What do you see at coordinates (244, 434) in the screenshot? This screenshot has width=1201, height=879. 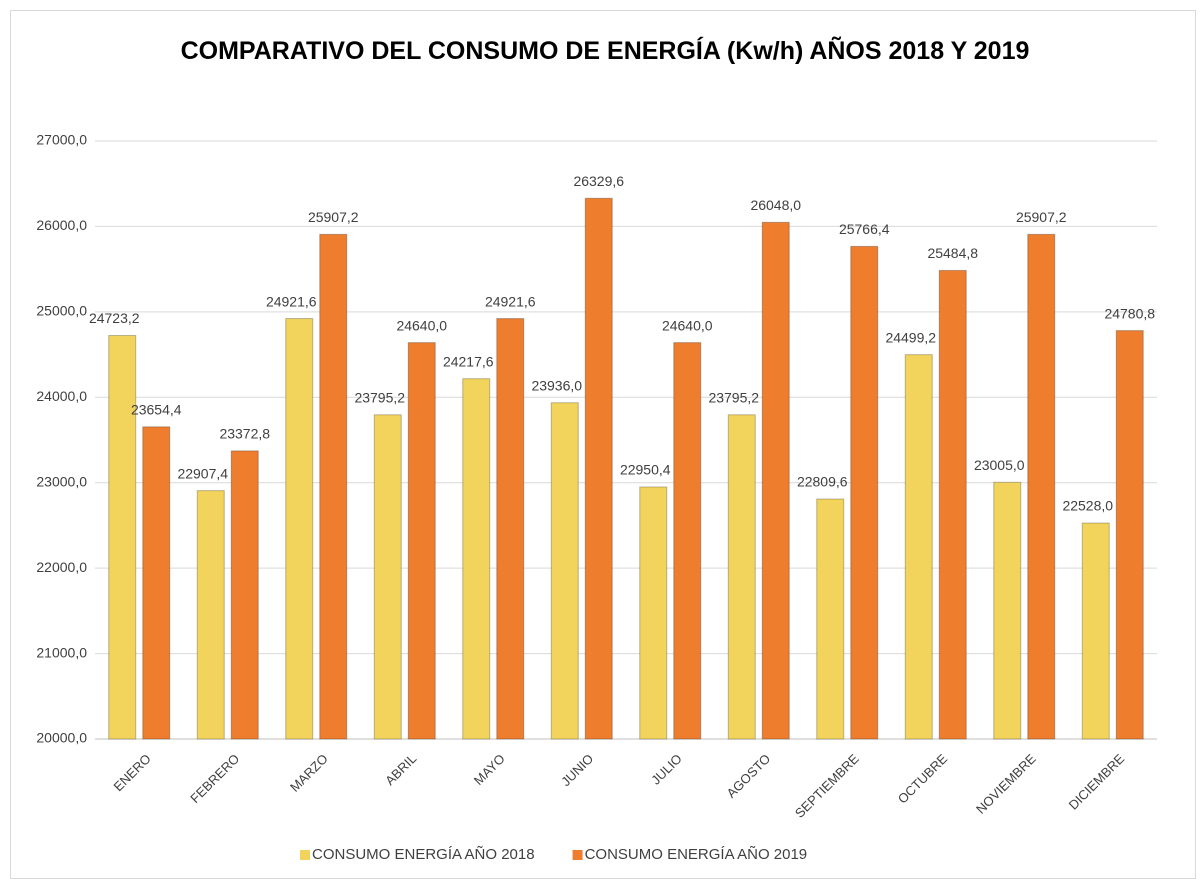 I see `value-label: 23372,8` at bounding box center [244, 434].